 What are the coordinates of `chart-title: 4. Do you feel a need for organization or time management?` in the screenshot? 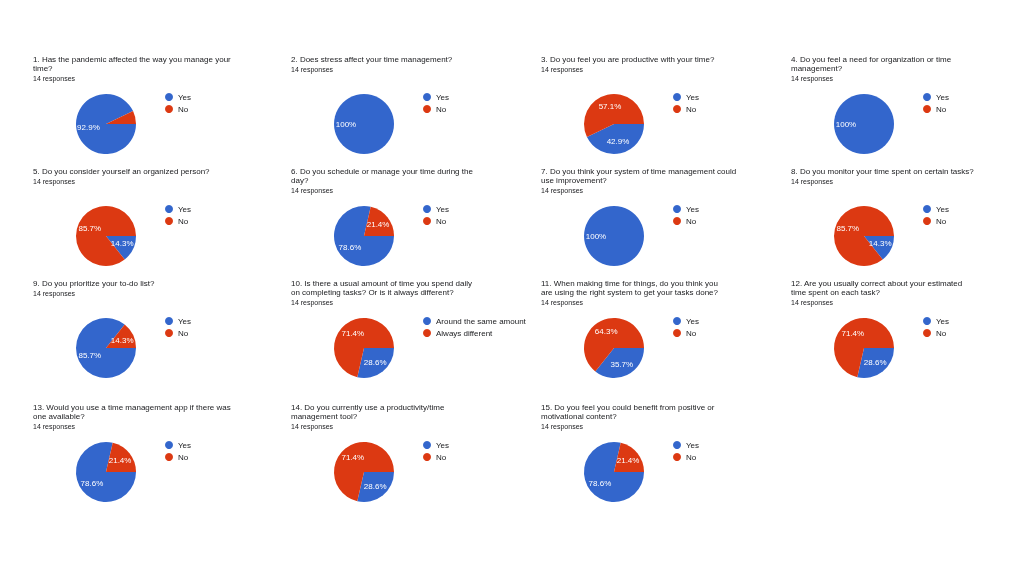 It's located at (871, 64).